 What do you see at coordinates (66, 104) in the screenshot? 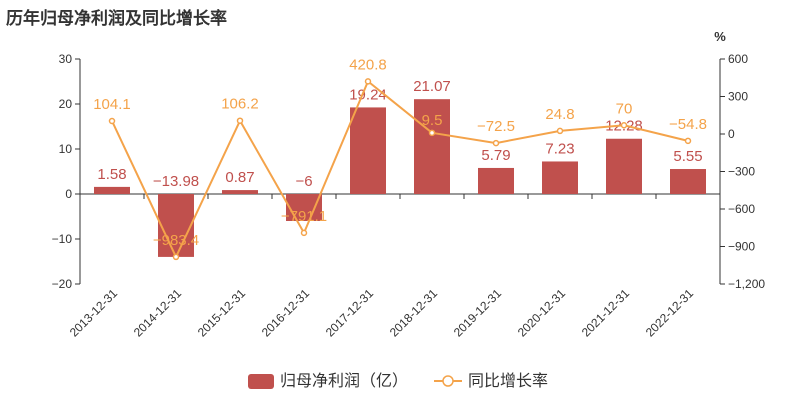
I see `left-tick-label: 20` at bounding box center [66, 104].